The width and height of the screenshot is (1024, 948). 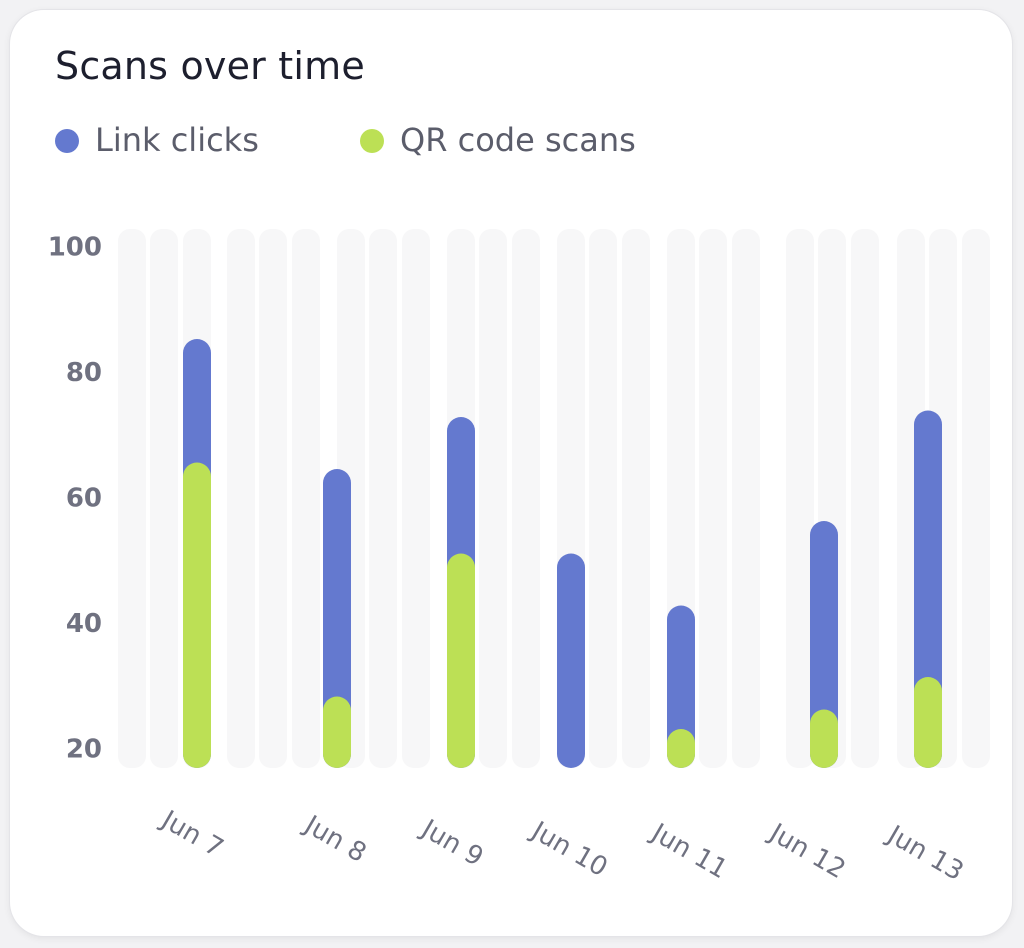 I want to click on x-axis: Jun 7 Jun 8 Jun 9 Jun 10 Jun 11 Jun 12 Jun 13, so click(x=562, y=845).